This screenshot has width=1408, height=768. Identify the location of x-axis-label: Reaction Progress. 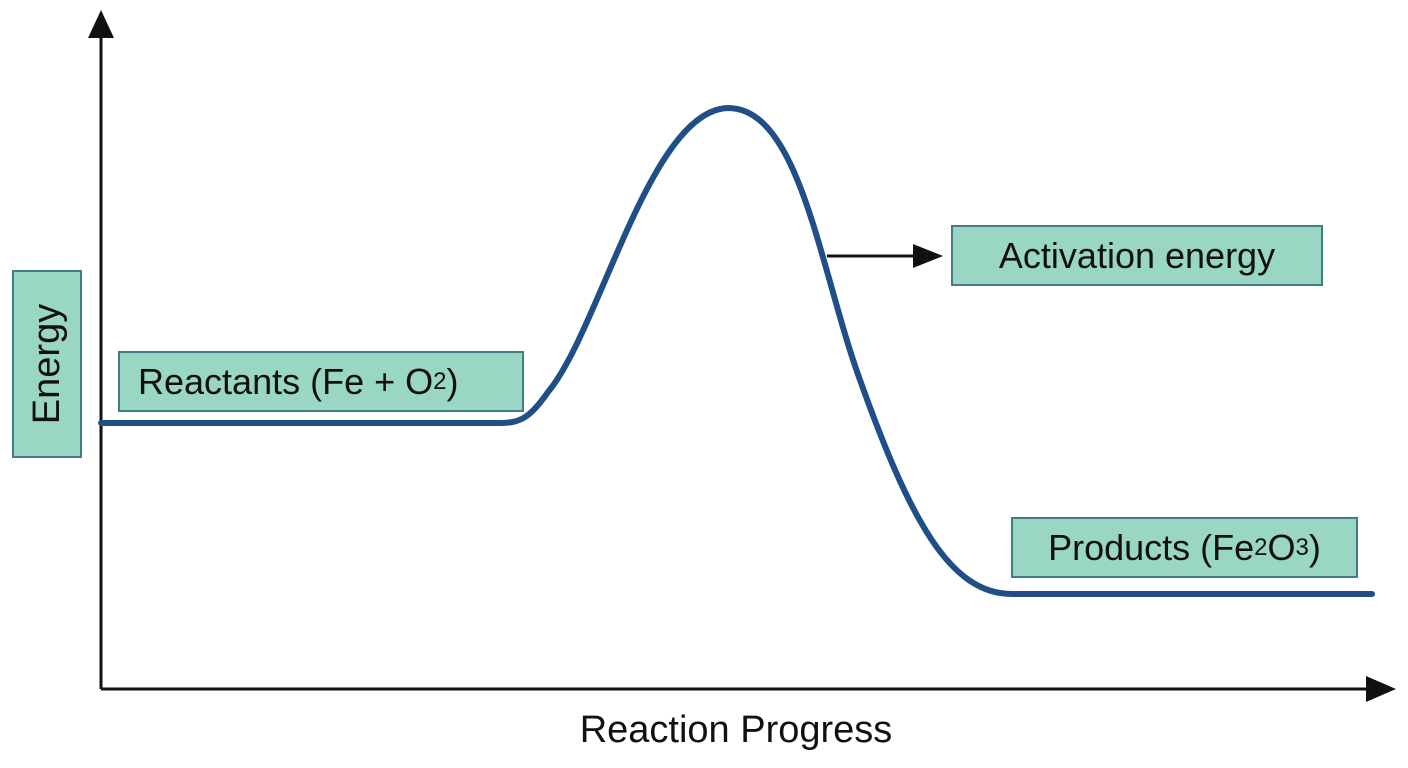
(736, 730).